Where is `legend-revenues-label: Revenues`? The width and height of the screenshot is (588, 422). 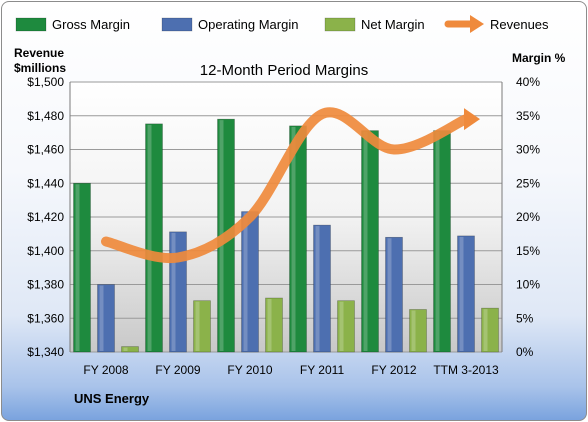 legend-revenues-label: Revenues is located at coordinates (519, 24).